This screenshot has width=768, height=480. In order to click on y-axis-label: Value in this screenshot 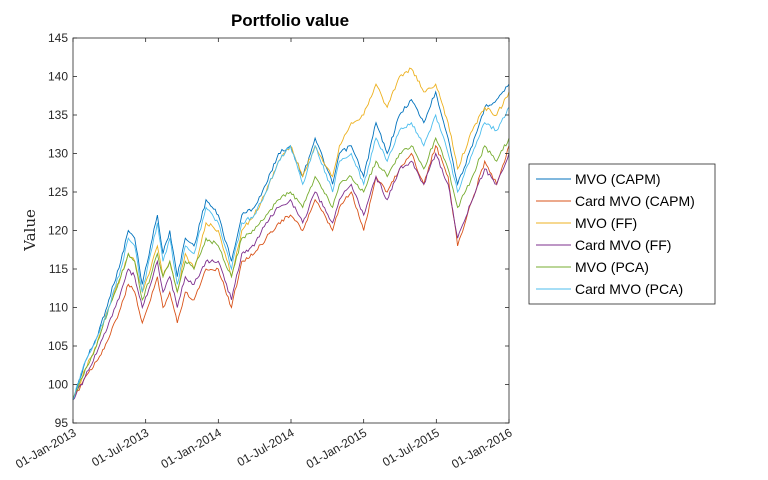, I will do `click(30, 230)`.